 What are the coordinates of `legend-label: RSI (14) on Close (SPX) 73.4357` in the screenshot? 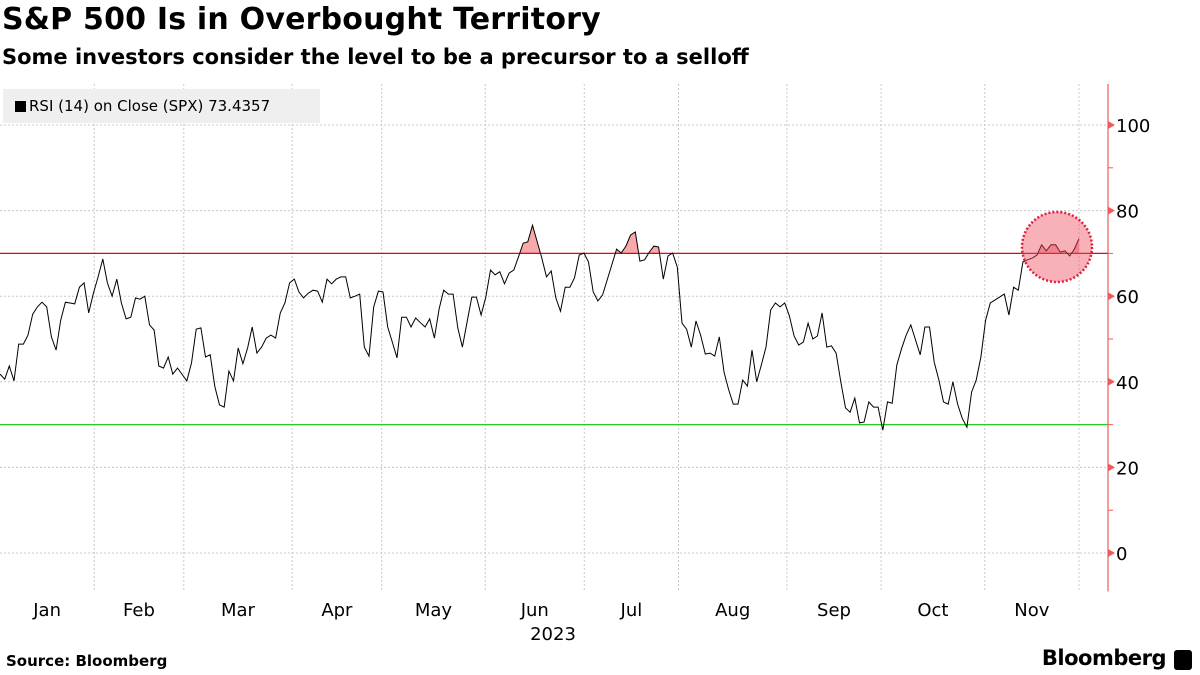 It's located at (150, 106).